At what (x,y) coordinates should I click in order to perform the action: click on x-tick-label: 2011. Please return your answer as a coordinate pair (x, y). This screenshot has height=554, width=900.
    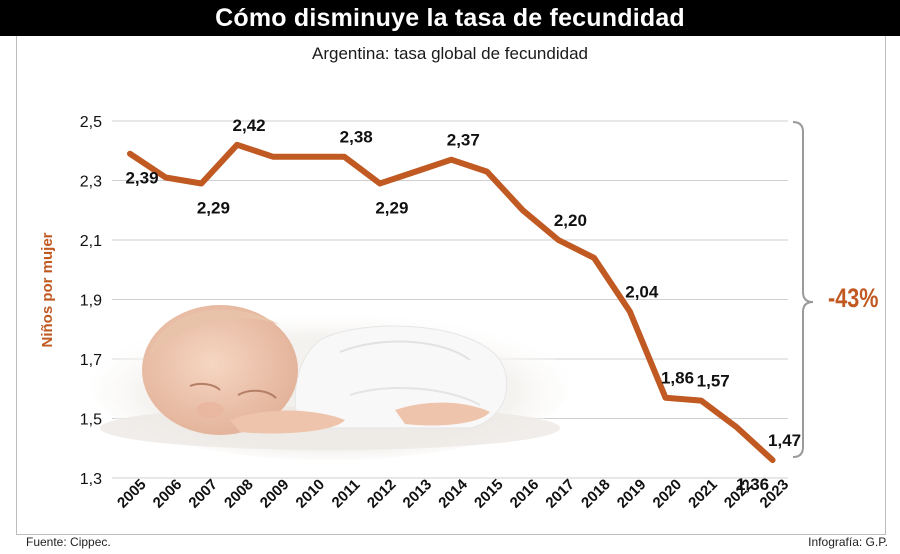
    Looking at the image, I should click on (346, 493).